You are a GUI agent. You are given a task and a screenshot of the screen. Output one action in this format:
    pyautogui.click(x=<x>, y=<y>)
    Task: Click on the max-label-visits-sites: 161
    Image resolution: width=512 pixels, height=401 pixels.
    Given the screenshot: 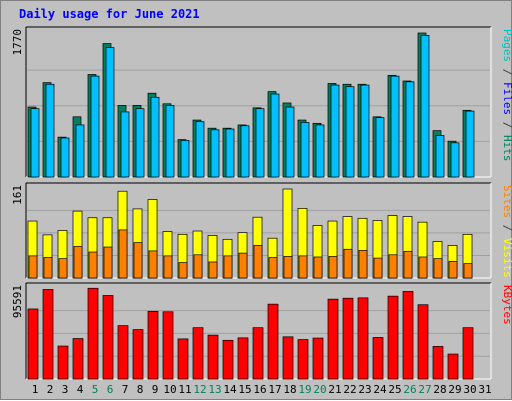 What is the action you would take?
    pyautogui.click(x=17, y=195)
    